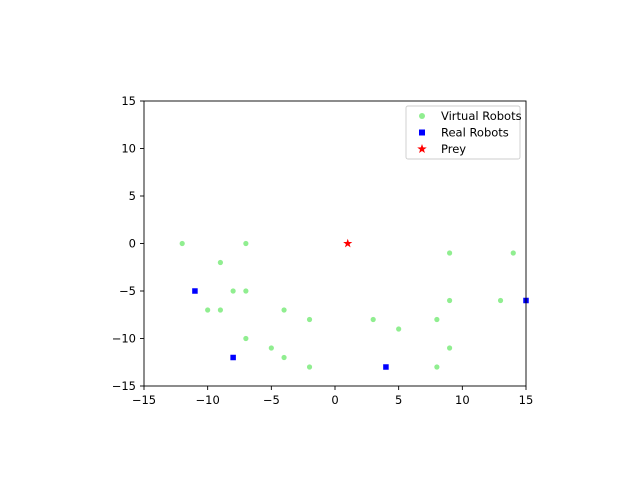 This screenshot has width=640, height=480. Describe the element at coordinates (124, 386) in the screenshot. I see `y-tick-label: −15` at that location.